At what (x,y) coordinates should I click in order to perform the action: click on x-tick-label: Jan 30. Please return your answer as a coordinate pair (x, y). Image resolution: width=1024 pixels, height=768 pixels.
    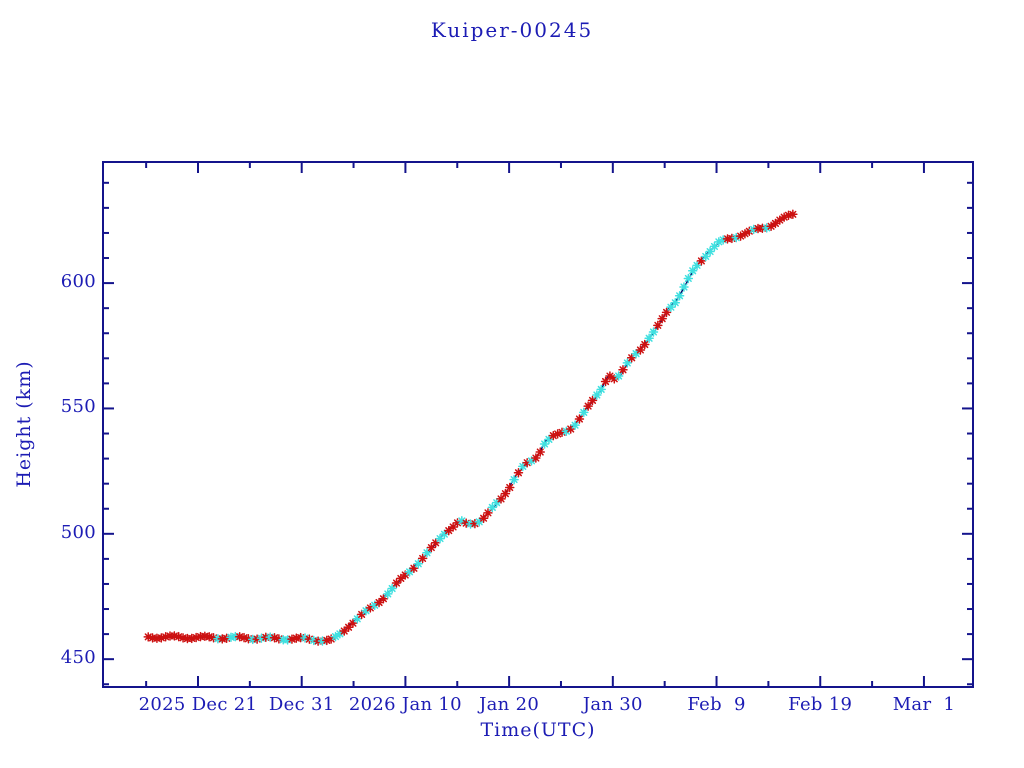
    Looking at the image, I should click on (612, 704).